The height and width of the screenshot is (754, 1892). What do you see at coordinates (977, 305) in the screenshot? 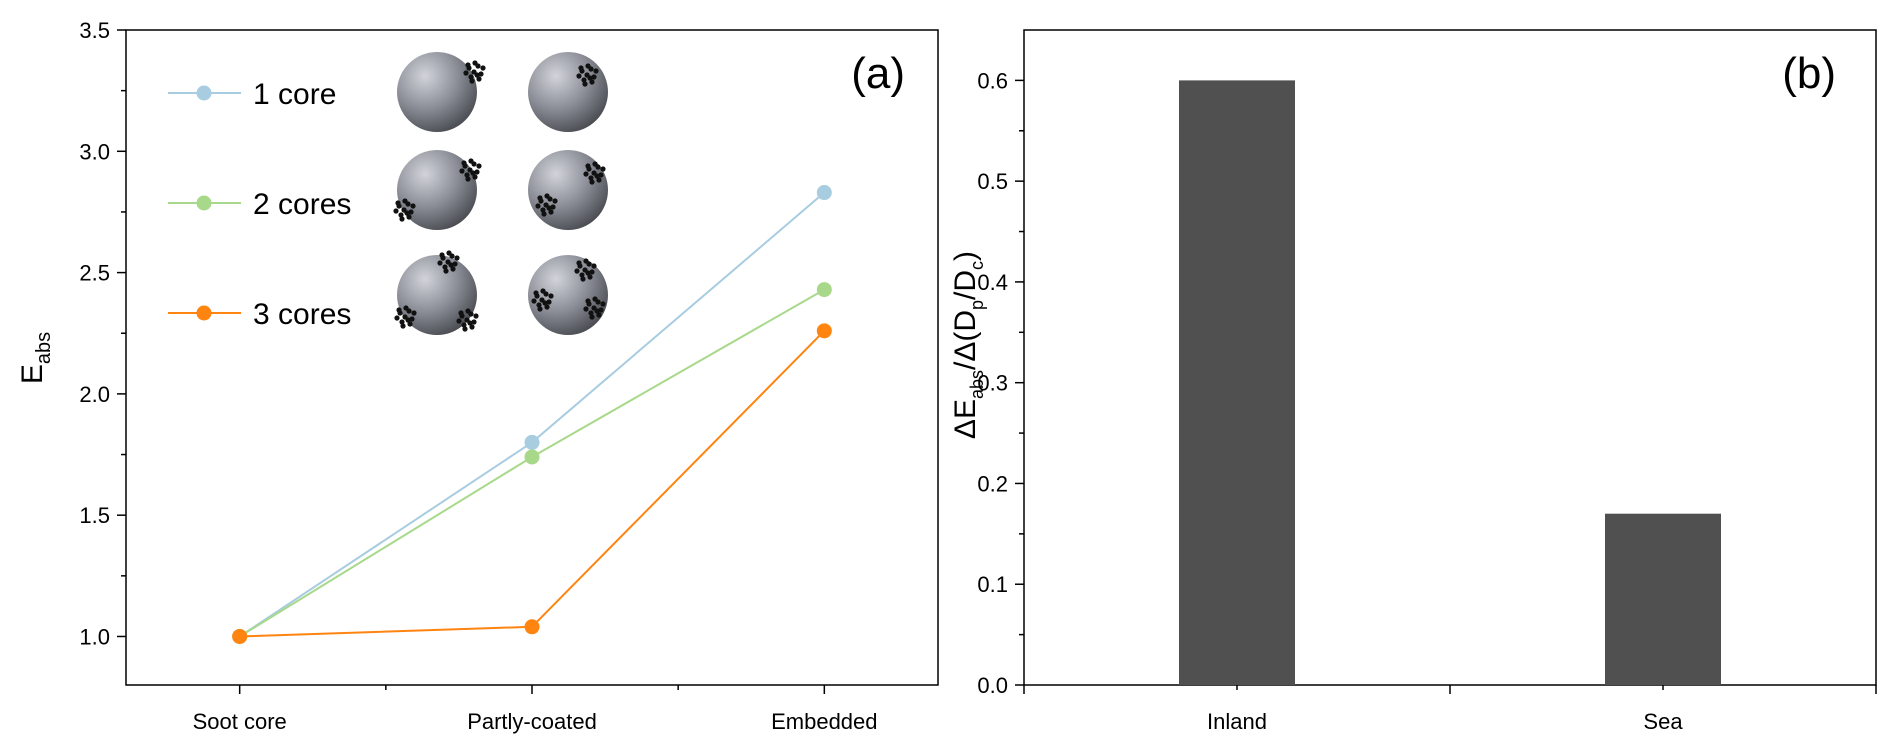
I see `panel-b-y-title-part-4: p` at bounding box center [977, 305].